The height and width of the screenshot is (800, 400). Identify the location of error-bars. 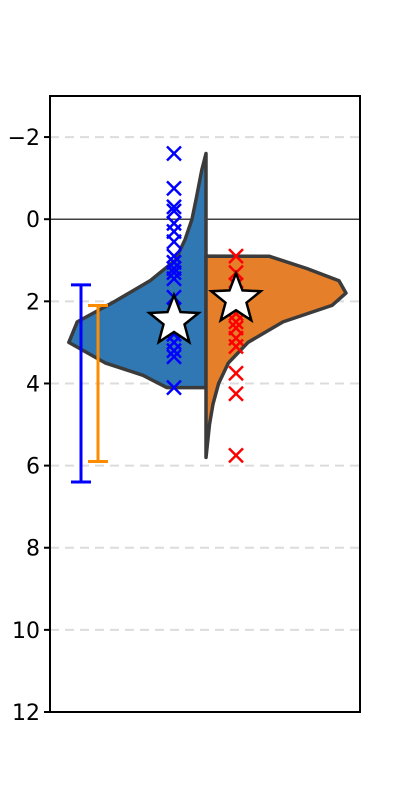
(89, 383).